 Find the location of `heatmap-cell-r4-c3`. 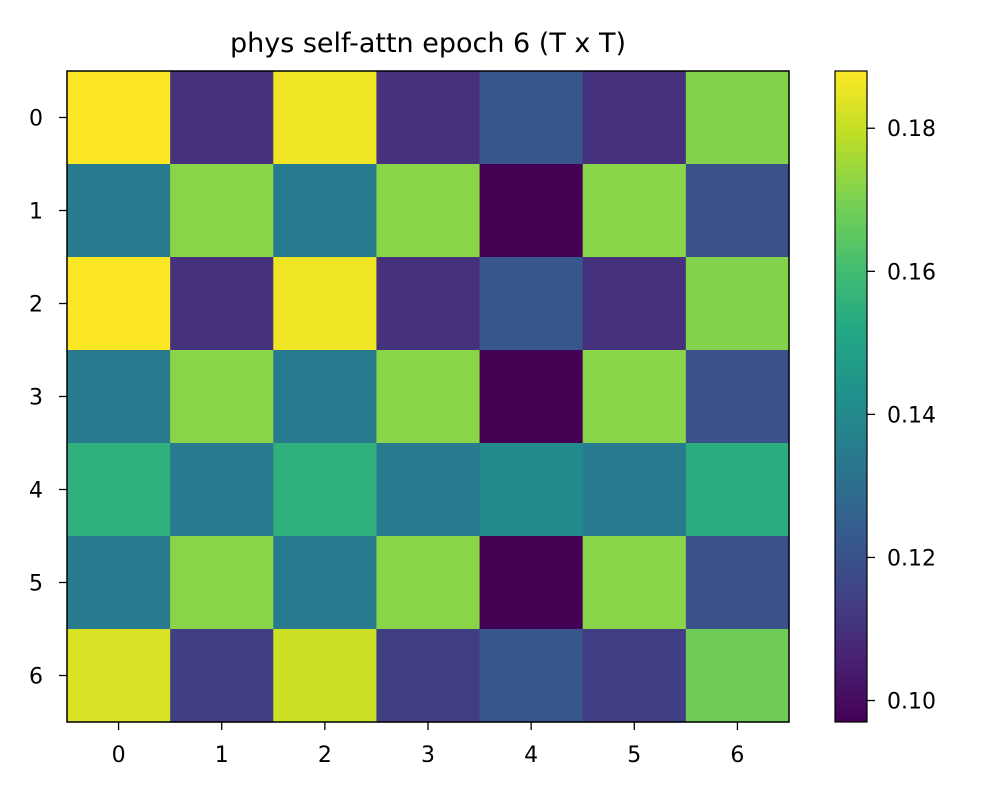

heatmap-cell-r4-c3 is located at coordinates (428, 490).